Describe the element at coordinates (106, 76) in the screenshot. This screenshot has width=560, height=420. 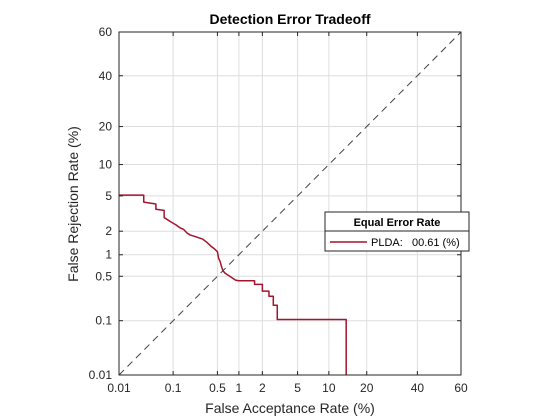
I see `y-tick-label: 40` at that location.